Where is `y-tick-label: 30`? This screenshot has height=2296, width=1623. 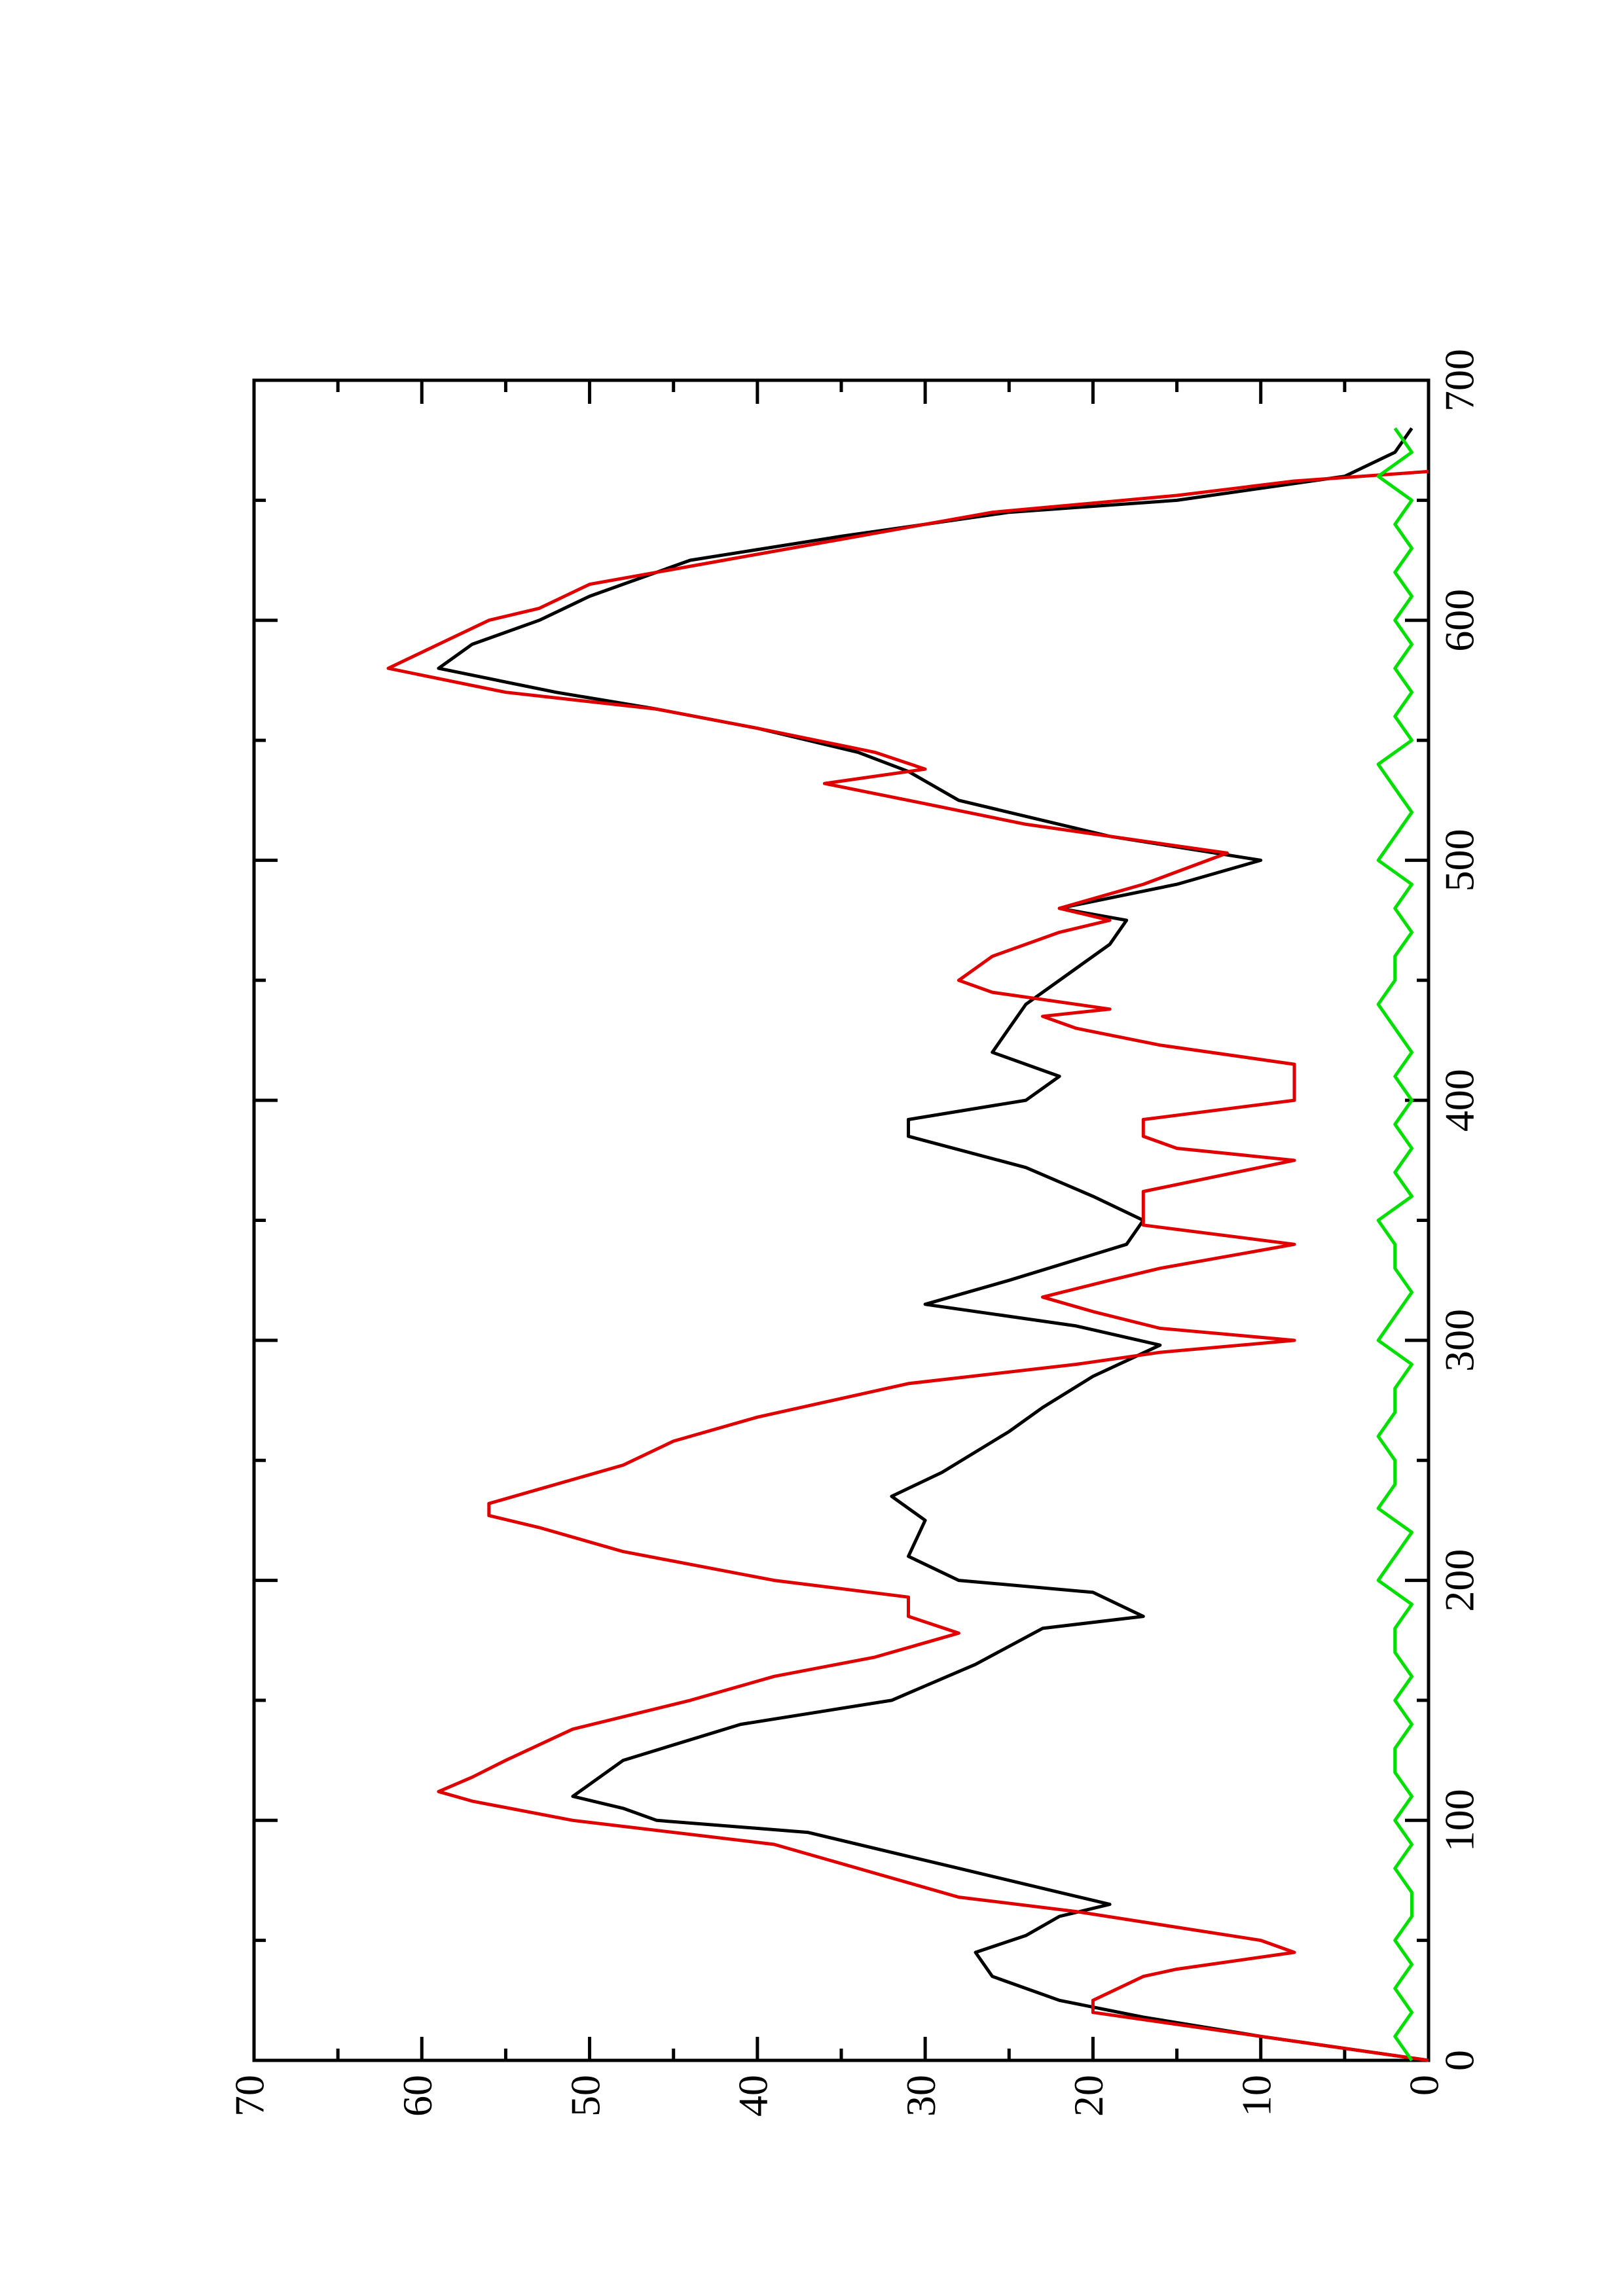
y-tick-label: 30 is located at coordinates (921, 2096).